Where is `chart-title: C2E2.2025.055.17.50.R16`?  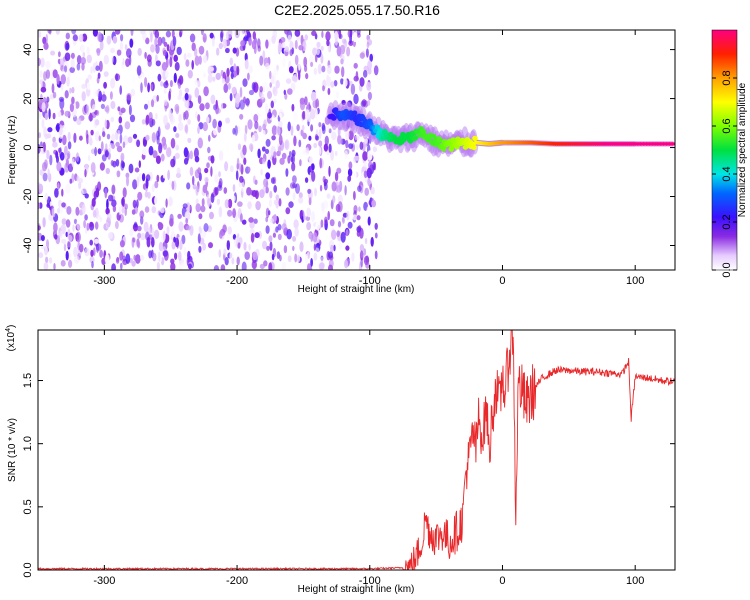
chart-title: C2E2.2025.055.17.50.R16 is located at coordinates (357, 10).